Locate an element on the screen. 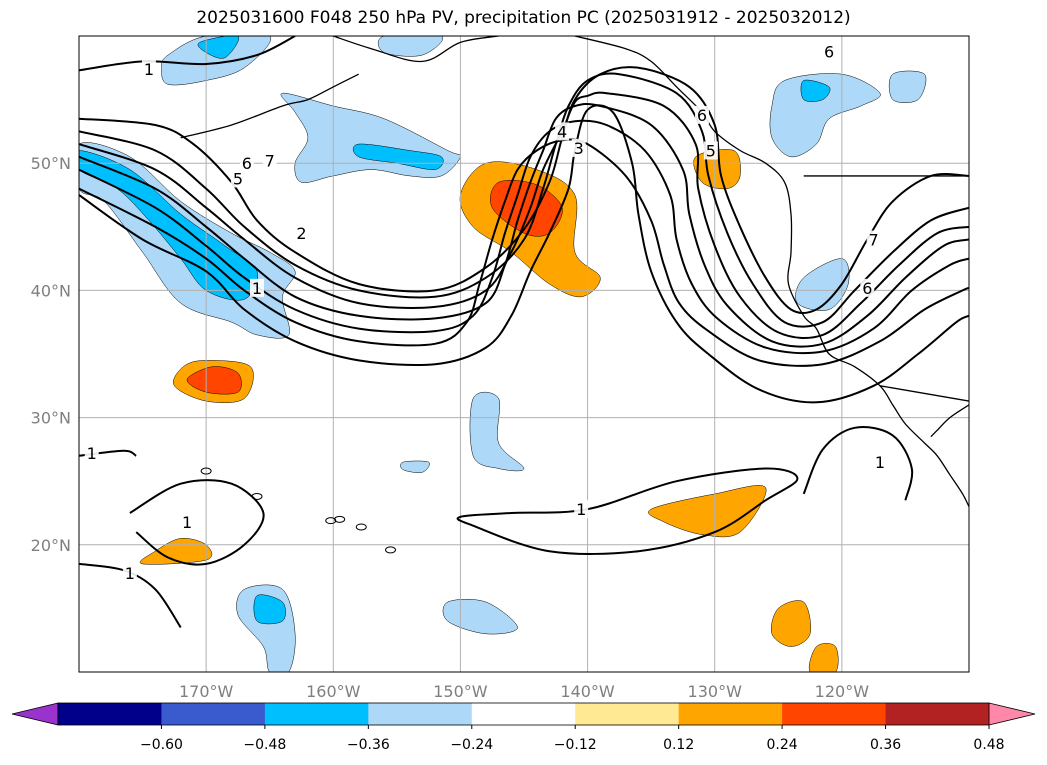  contour-label-16: 1 is located at coordinates (581, 509).